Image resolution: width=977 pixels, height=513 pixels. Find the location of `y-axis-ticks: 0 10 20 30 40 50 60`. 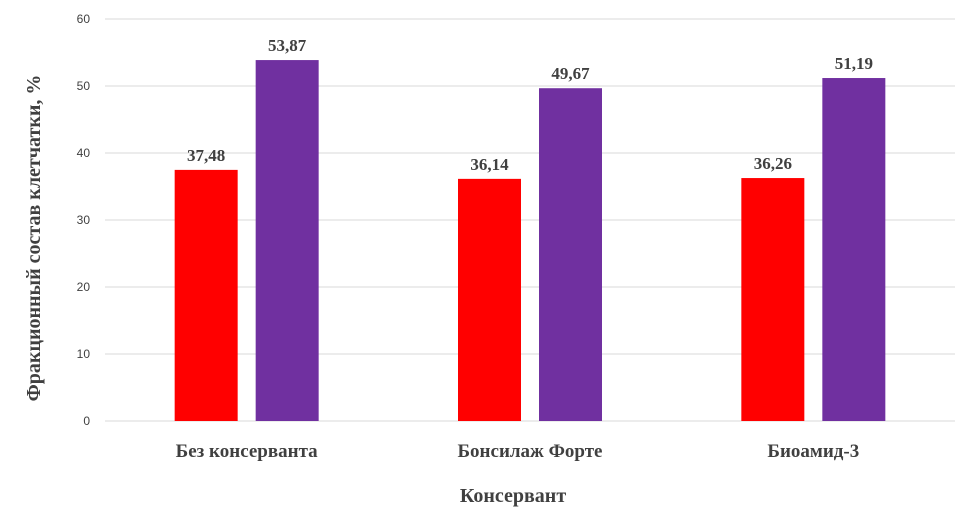

y-axis-ticks: 0 10 20 30 40 50 60 is located at coordinates (84, 220).